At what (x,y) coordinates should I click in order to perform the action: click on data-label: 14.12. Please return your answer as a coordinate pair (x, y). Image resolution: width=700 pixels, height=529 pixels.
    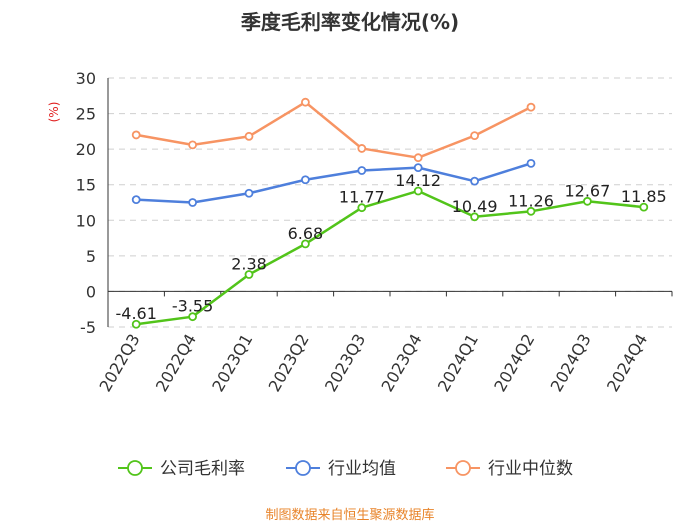
    Looking at the image, I should click on (418, 180).